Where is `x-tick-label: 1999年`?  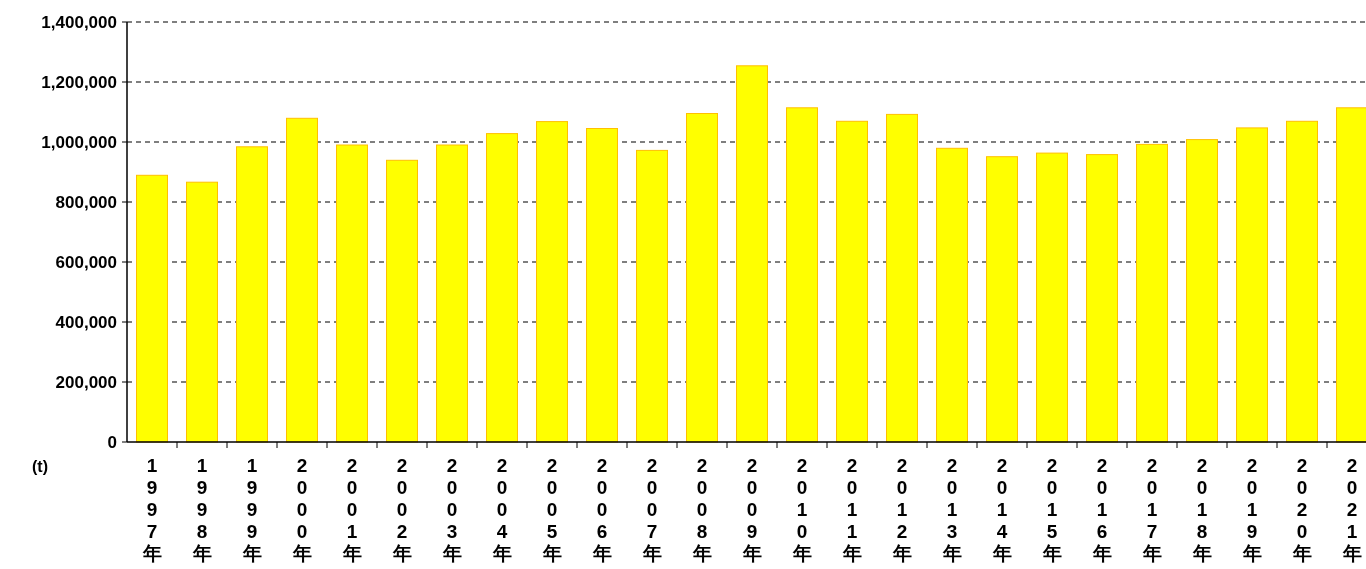
x-tick-label: 1999年 is located at coordinates (251, 509).